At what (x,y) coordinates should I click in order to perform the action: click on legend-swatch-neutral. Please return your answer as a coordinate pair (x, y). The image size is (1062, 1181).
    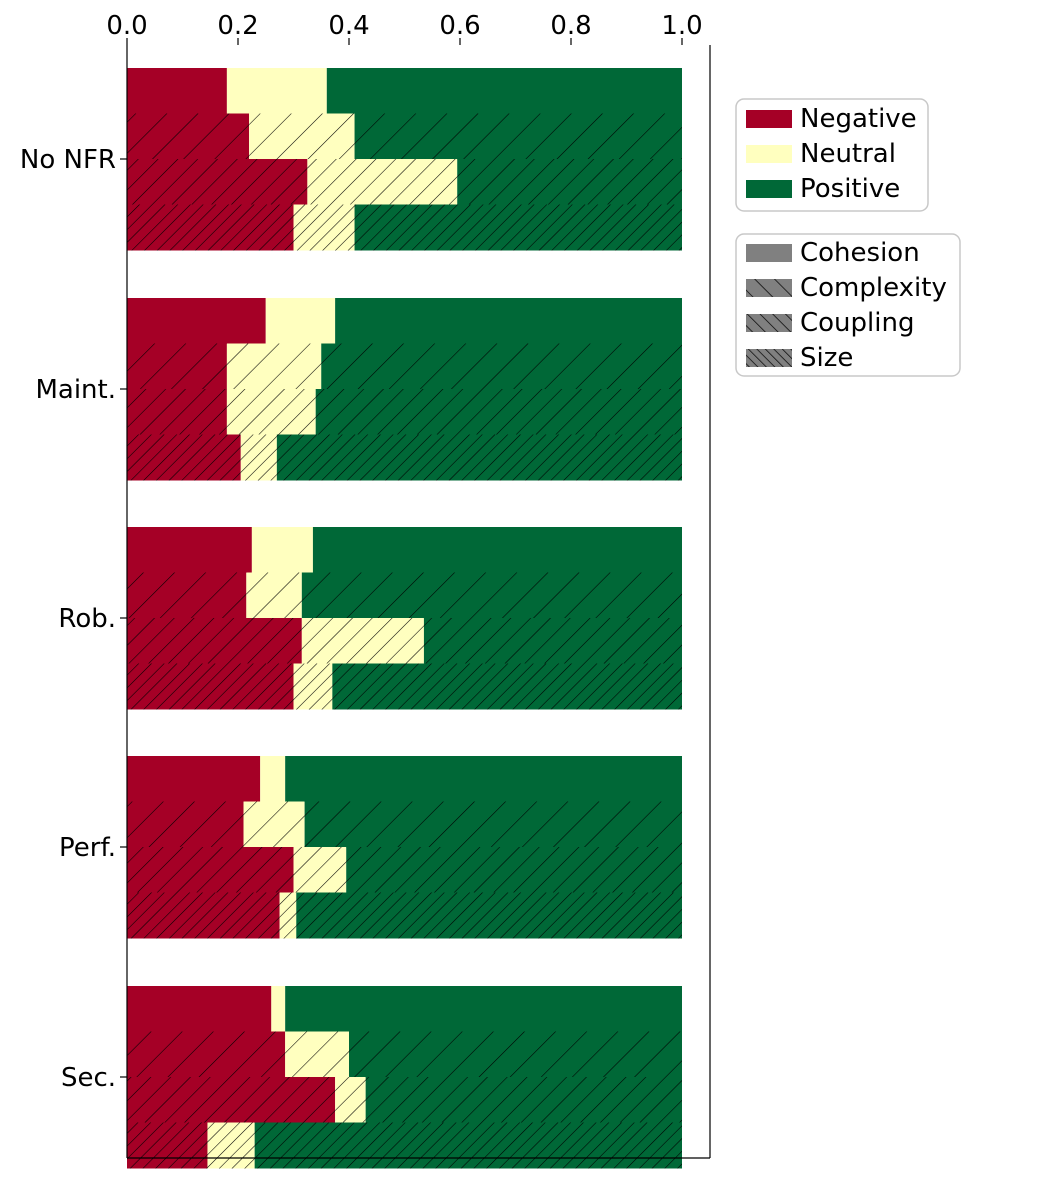
    Looking at the image, I should click on (769, 154).